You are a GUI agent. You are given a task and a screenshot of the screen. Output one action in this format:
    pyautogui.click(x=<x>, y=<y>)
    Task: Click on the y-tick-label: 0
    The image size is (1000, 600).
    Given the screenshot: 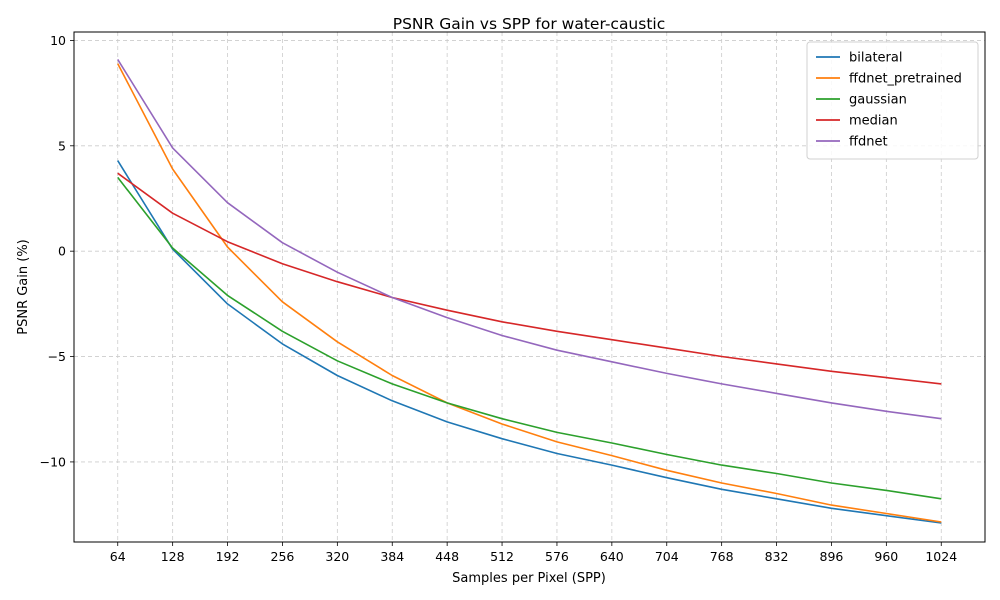 What is the action you would take?
    pyautogui.click(x=62, y=251)
    